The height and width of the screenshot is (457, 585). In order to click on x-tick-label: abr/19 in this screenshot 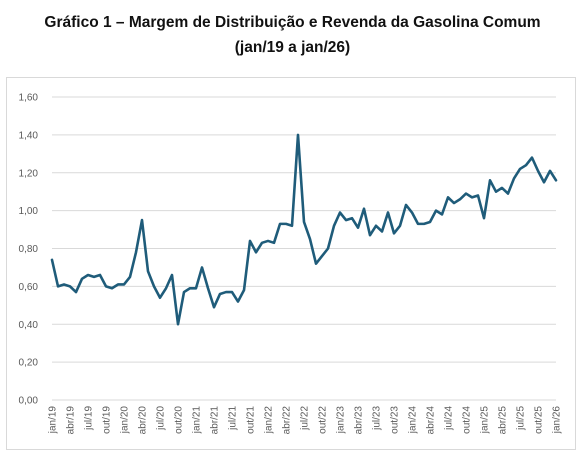, I will do `click(71, 420)`.